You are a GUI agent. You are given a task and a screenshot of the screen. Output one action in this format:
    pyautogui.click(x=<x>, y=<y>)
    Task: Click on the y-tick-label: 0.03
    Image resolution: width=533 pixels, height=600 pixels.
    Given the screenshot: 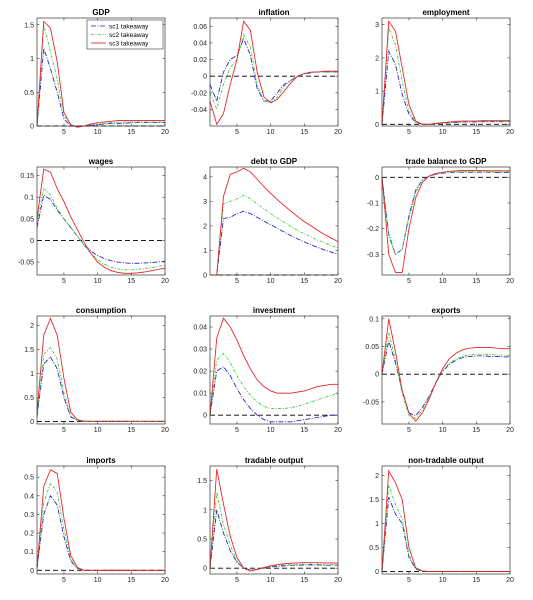 What is the action you would take?
    pyautogui.click(x=200, y=350)
    